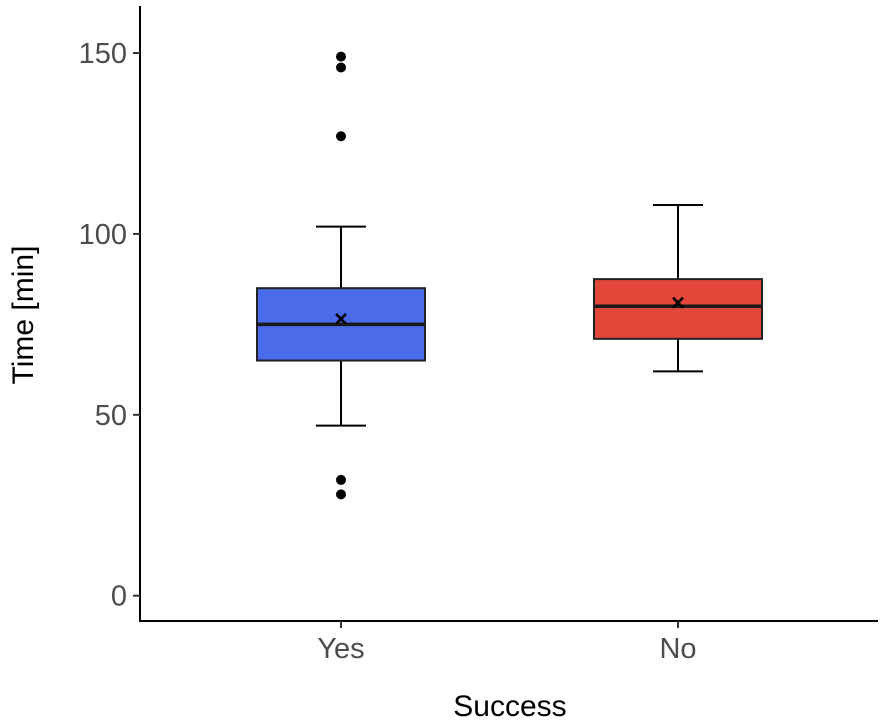 This screenshot has width=886, height=727. Describe the element at coordinates (111, 416) in the screenshot. I see `y-tick-label: 50` at that location.